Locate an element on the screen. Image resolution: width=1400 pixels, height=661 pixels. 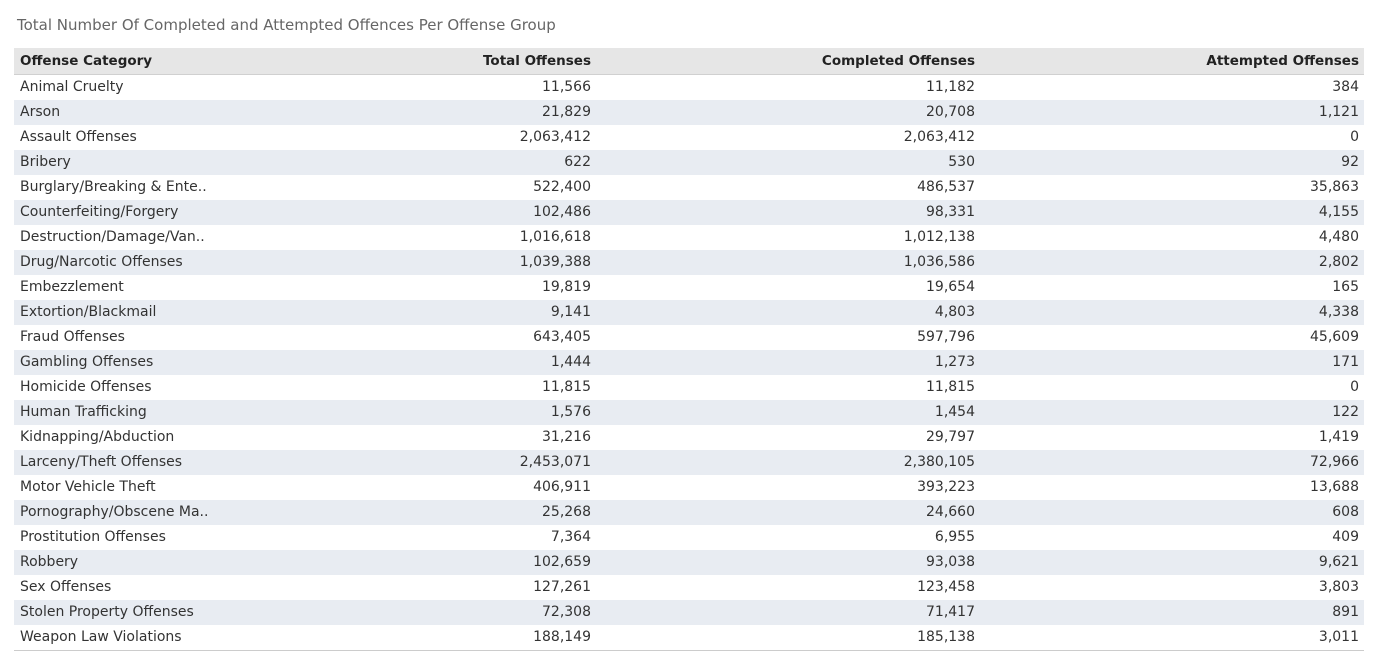
total-offenses-cell: 7,364 is located at coordinates (570, 537).